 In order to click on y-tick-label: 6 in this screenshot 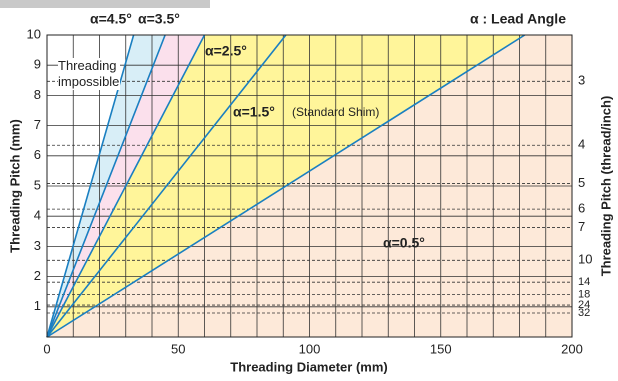, I will do `click(37, 154)`.